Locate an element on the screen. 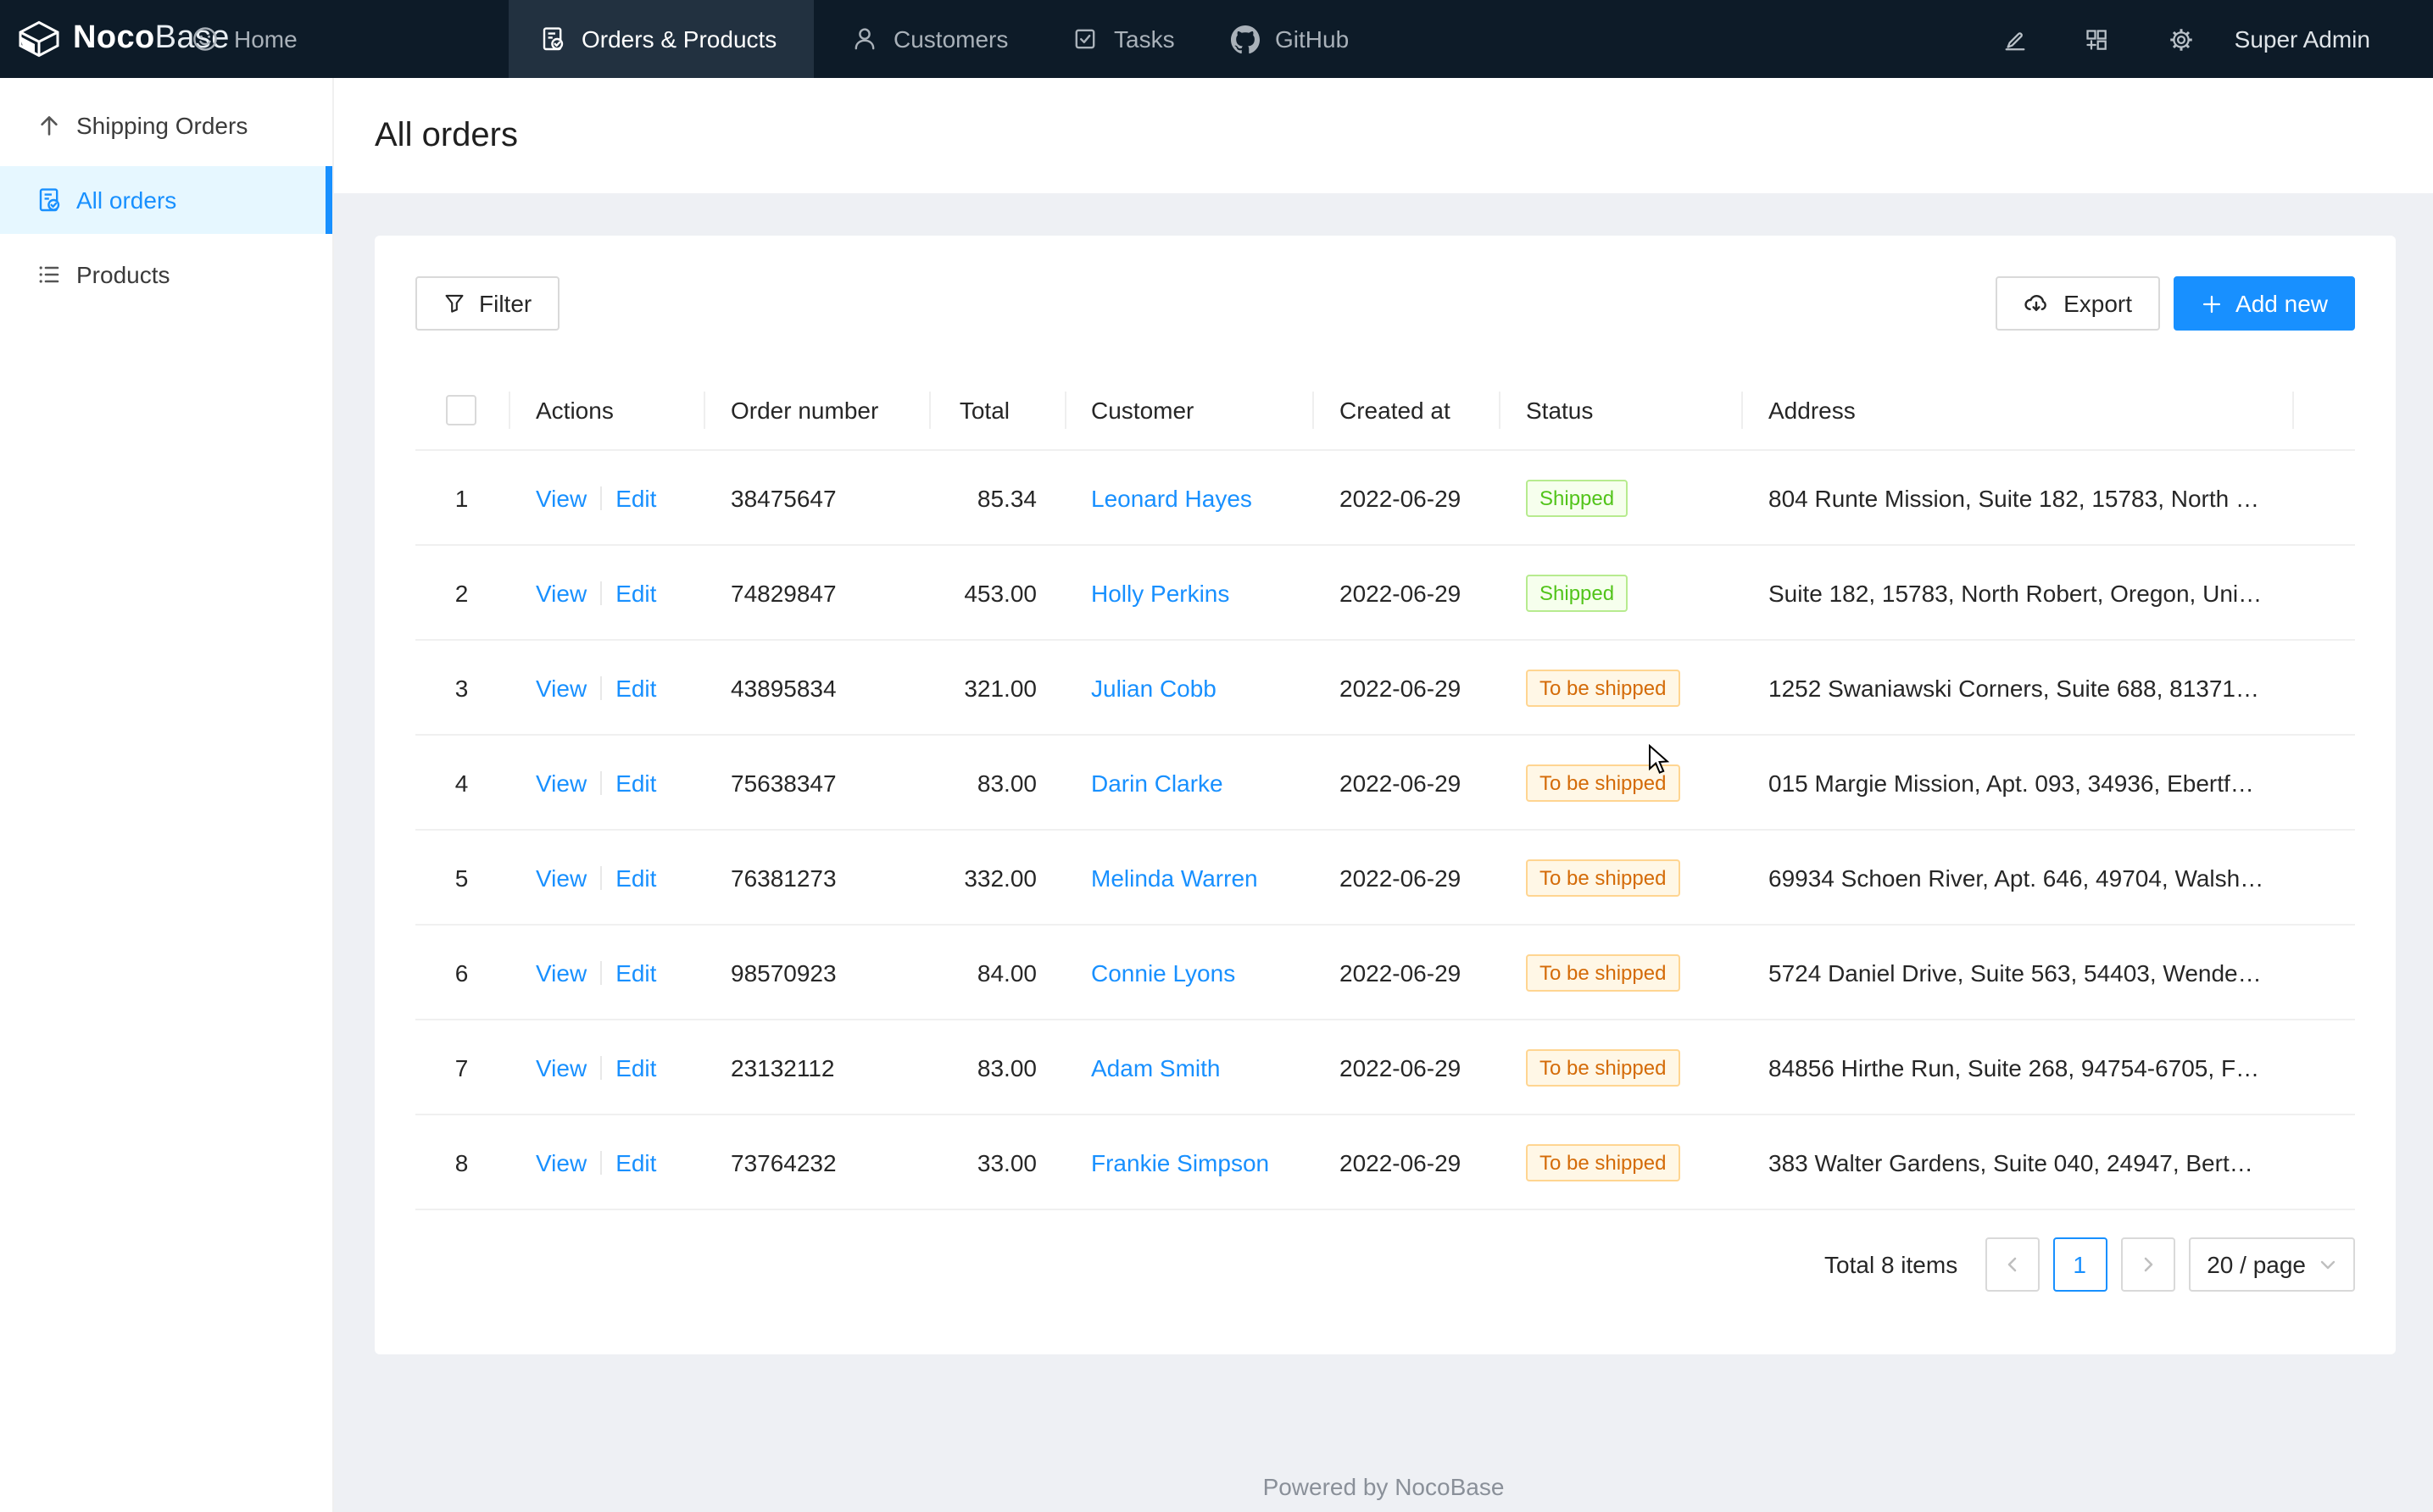  header-cell-total: Total is located at coordinates (996, 410).